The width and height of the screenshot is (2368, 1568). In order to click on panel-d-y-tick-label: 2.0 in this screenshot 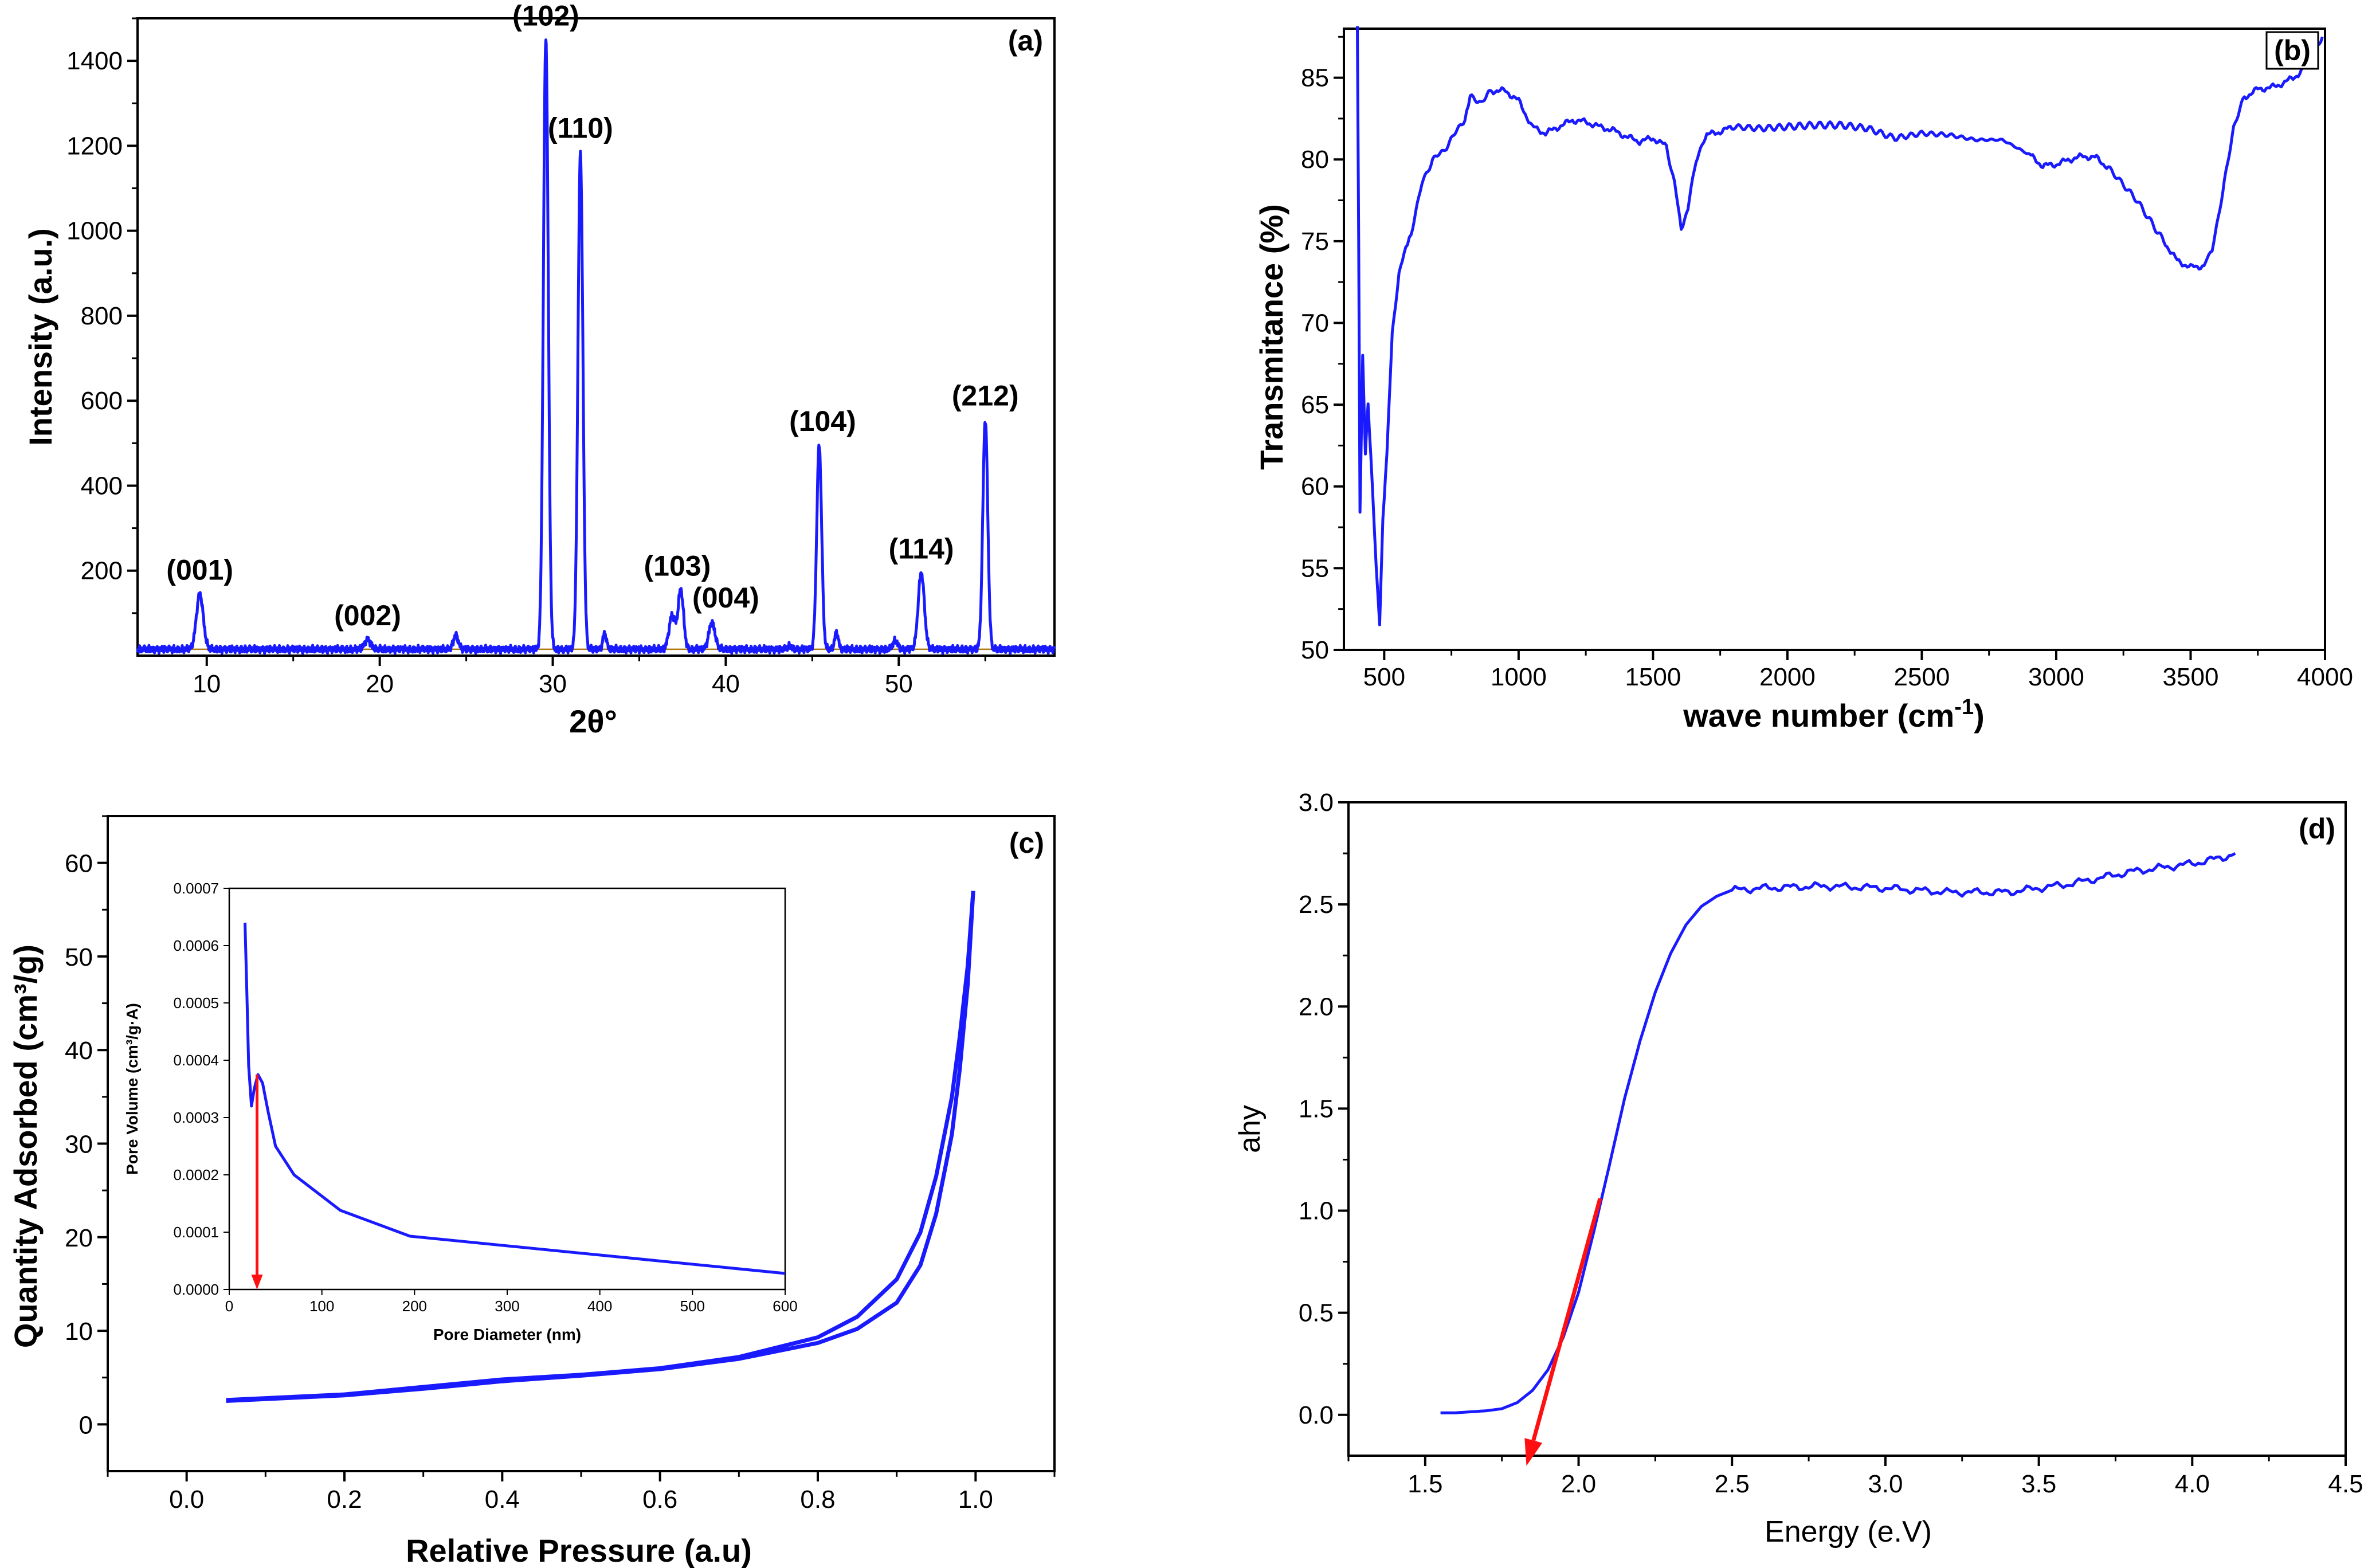, I will do `click(1317, 1007)`.